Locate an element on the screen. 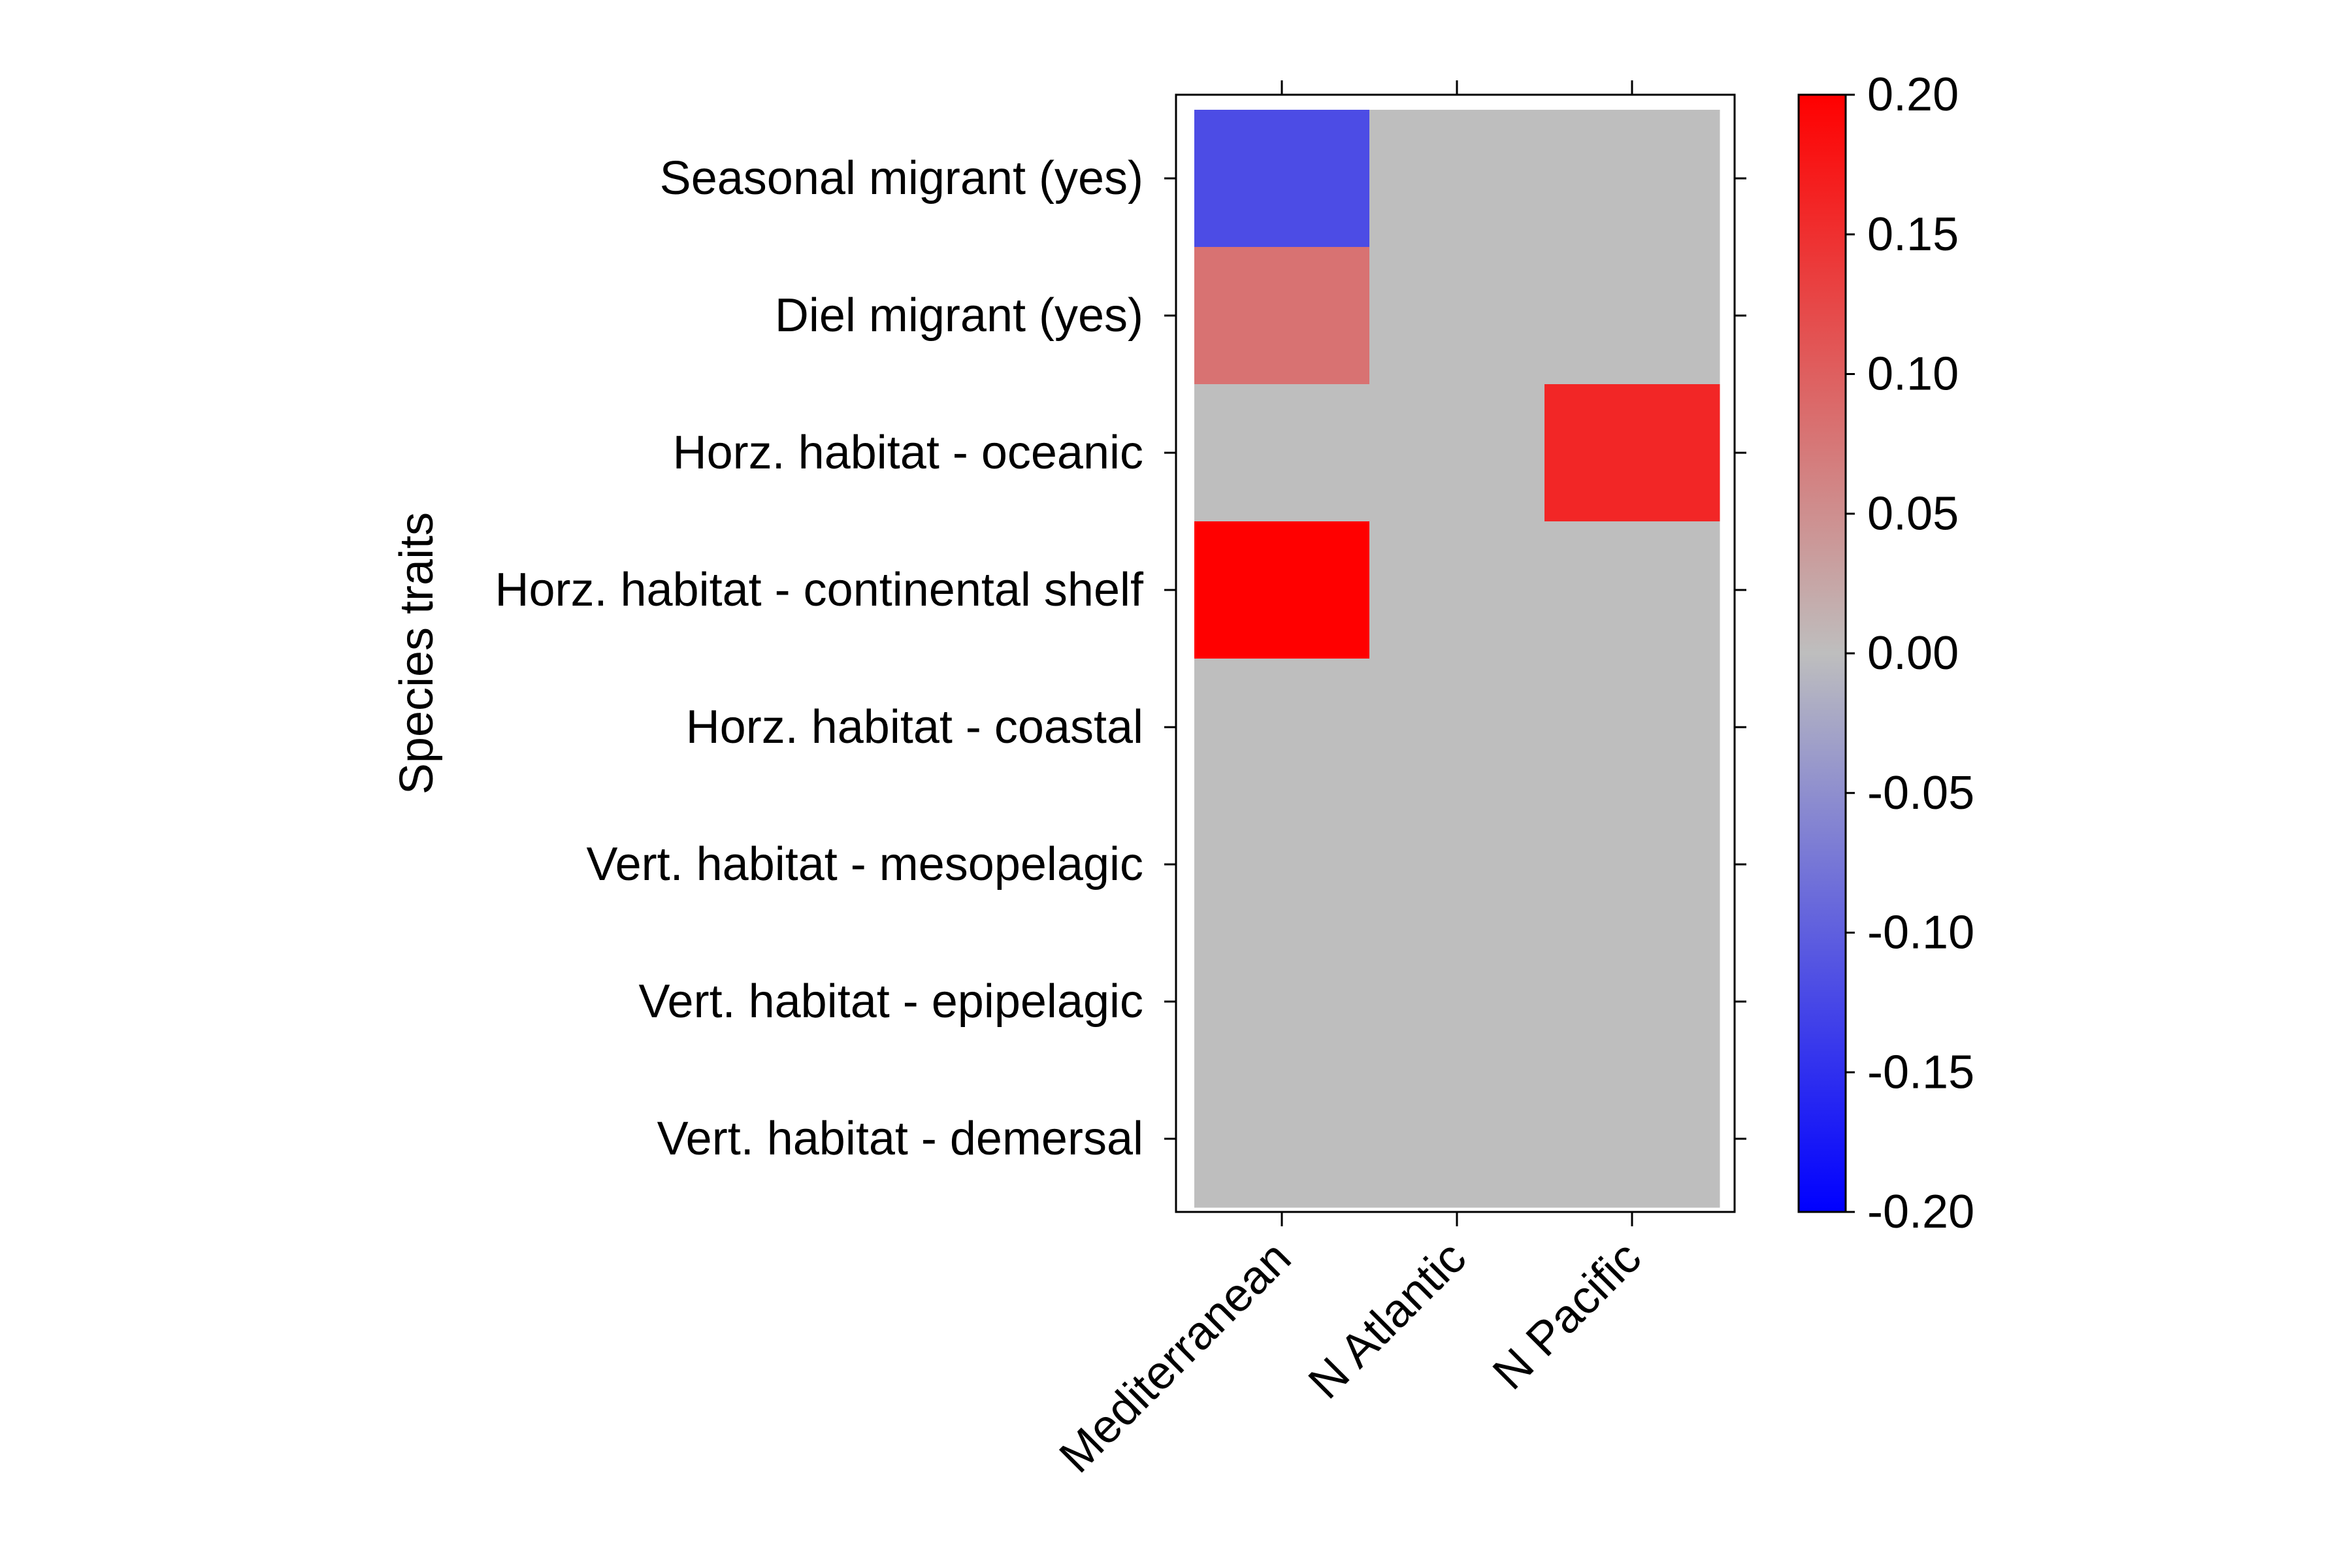 The image size is (2352, 1568). colorbar-tick-label: 0.05 is located at coordinates (1913, 513).